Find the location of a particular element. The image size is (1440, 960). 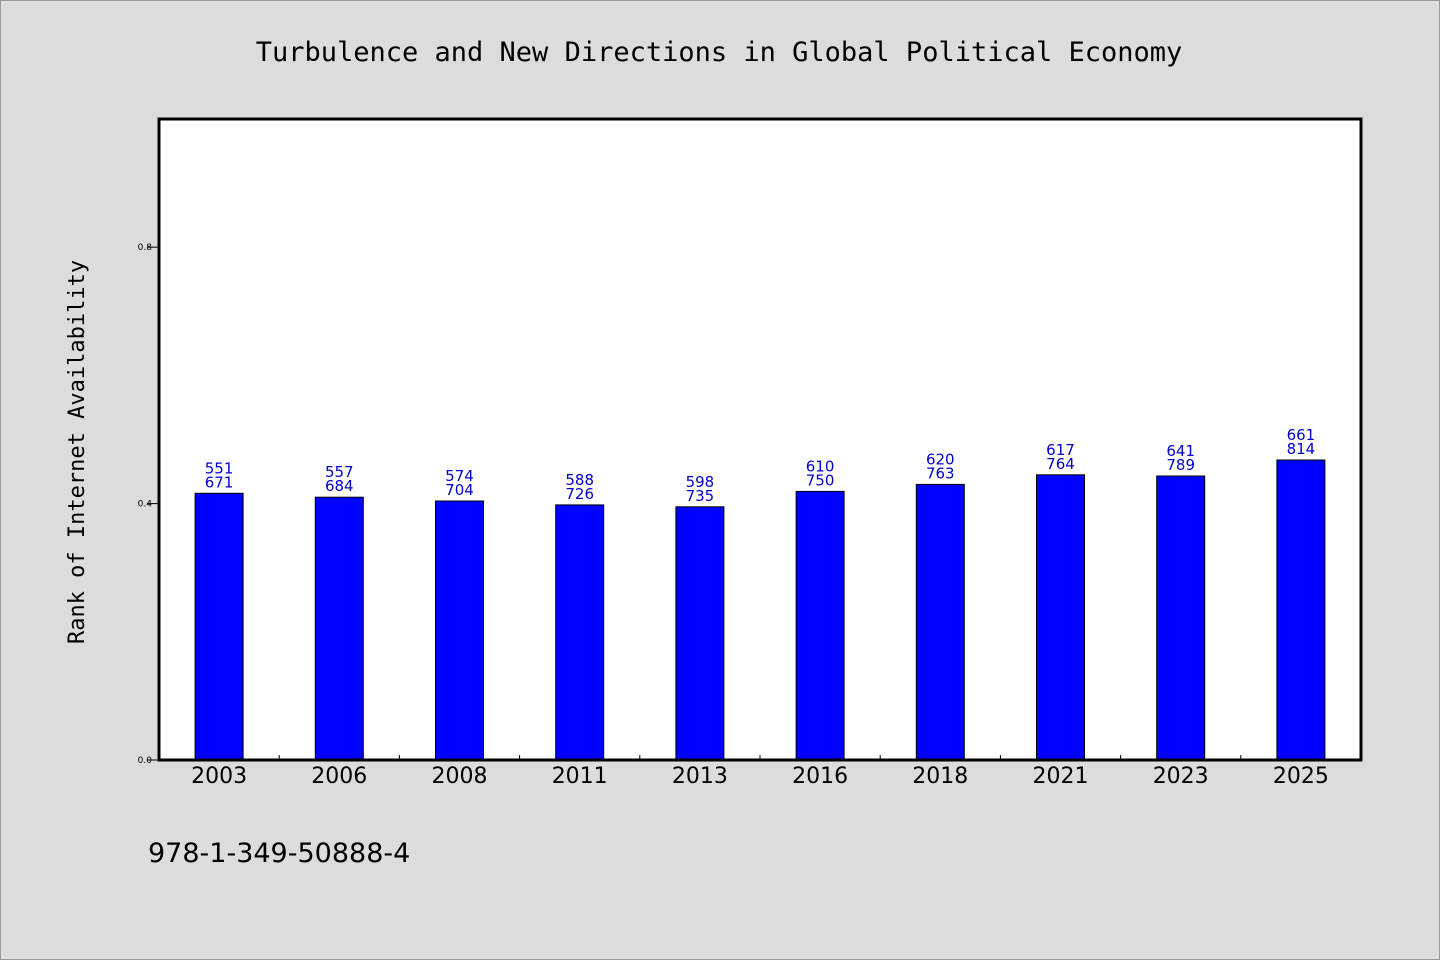

data-label-top-2008: 574 is located at coordinates (459, 476).